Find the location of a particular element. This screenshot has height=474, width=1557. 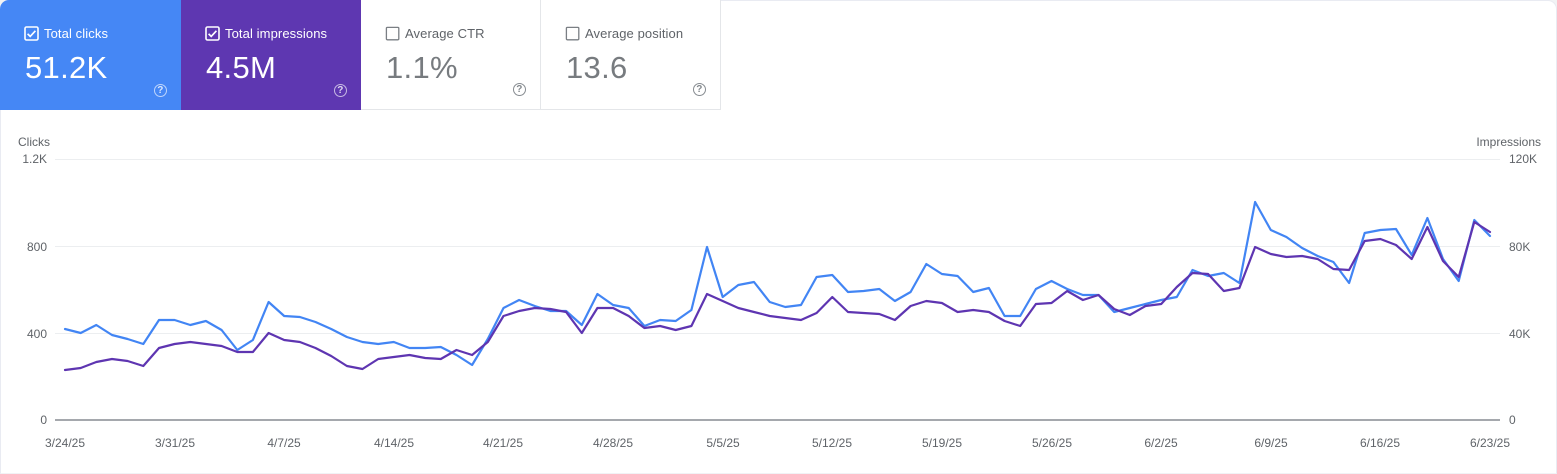

svg-text: 4/7/25 is located at coordinates (284, 443).